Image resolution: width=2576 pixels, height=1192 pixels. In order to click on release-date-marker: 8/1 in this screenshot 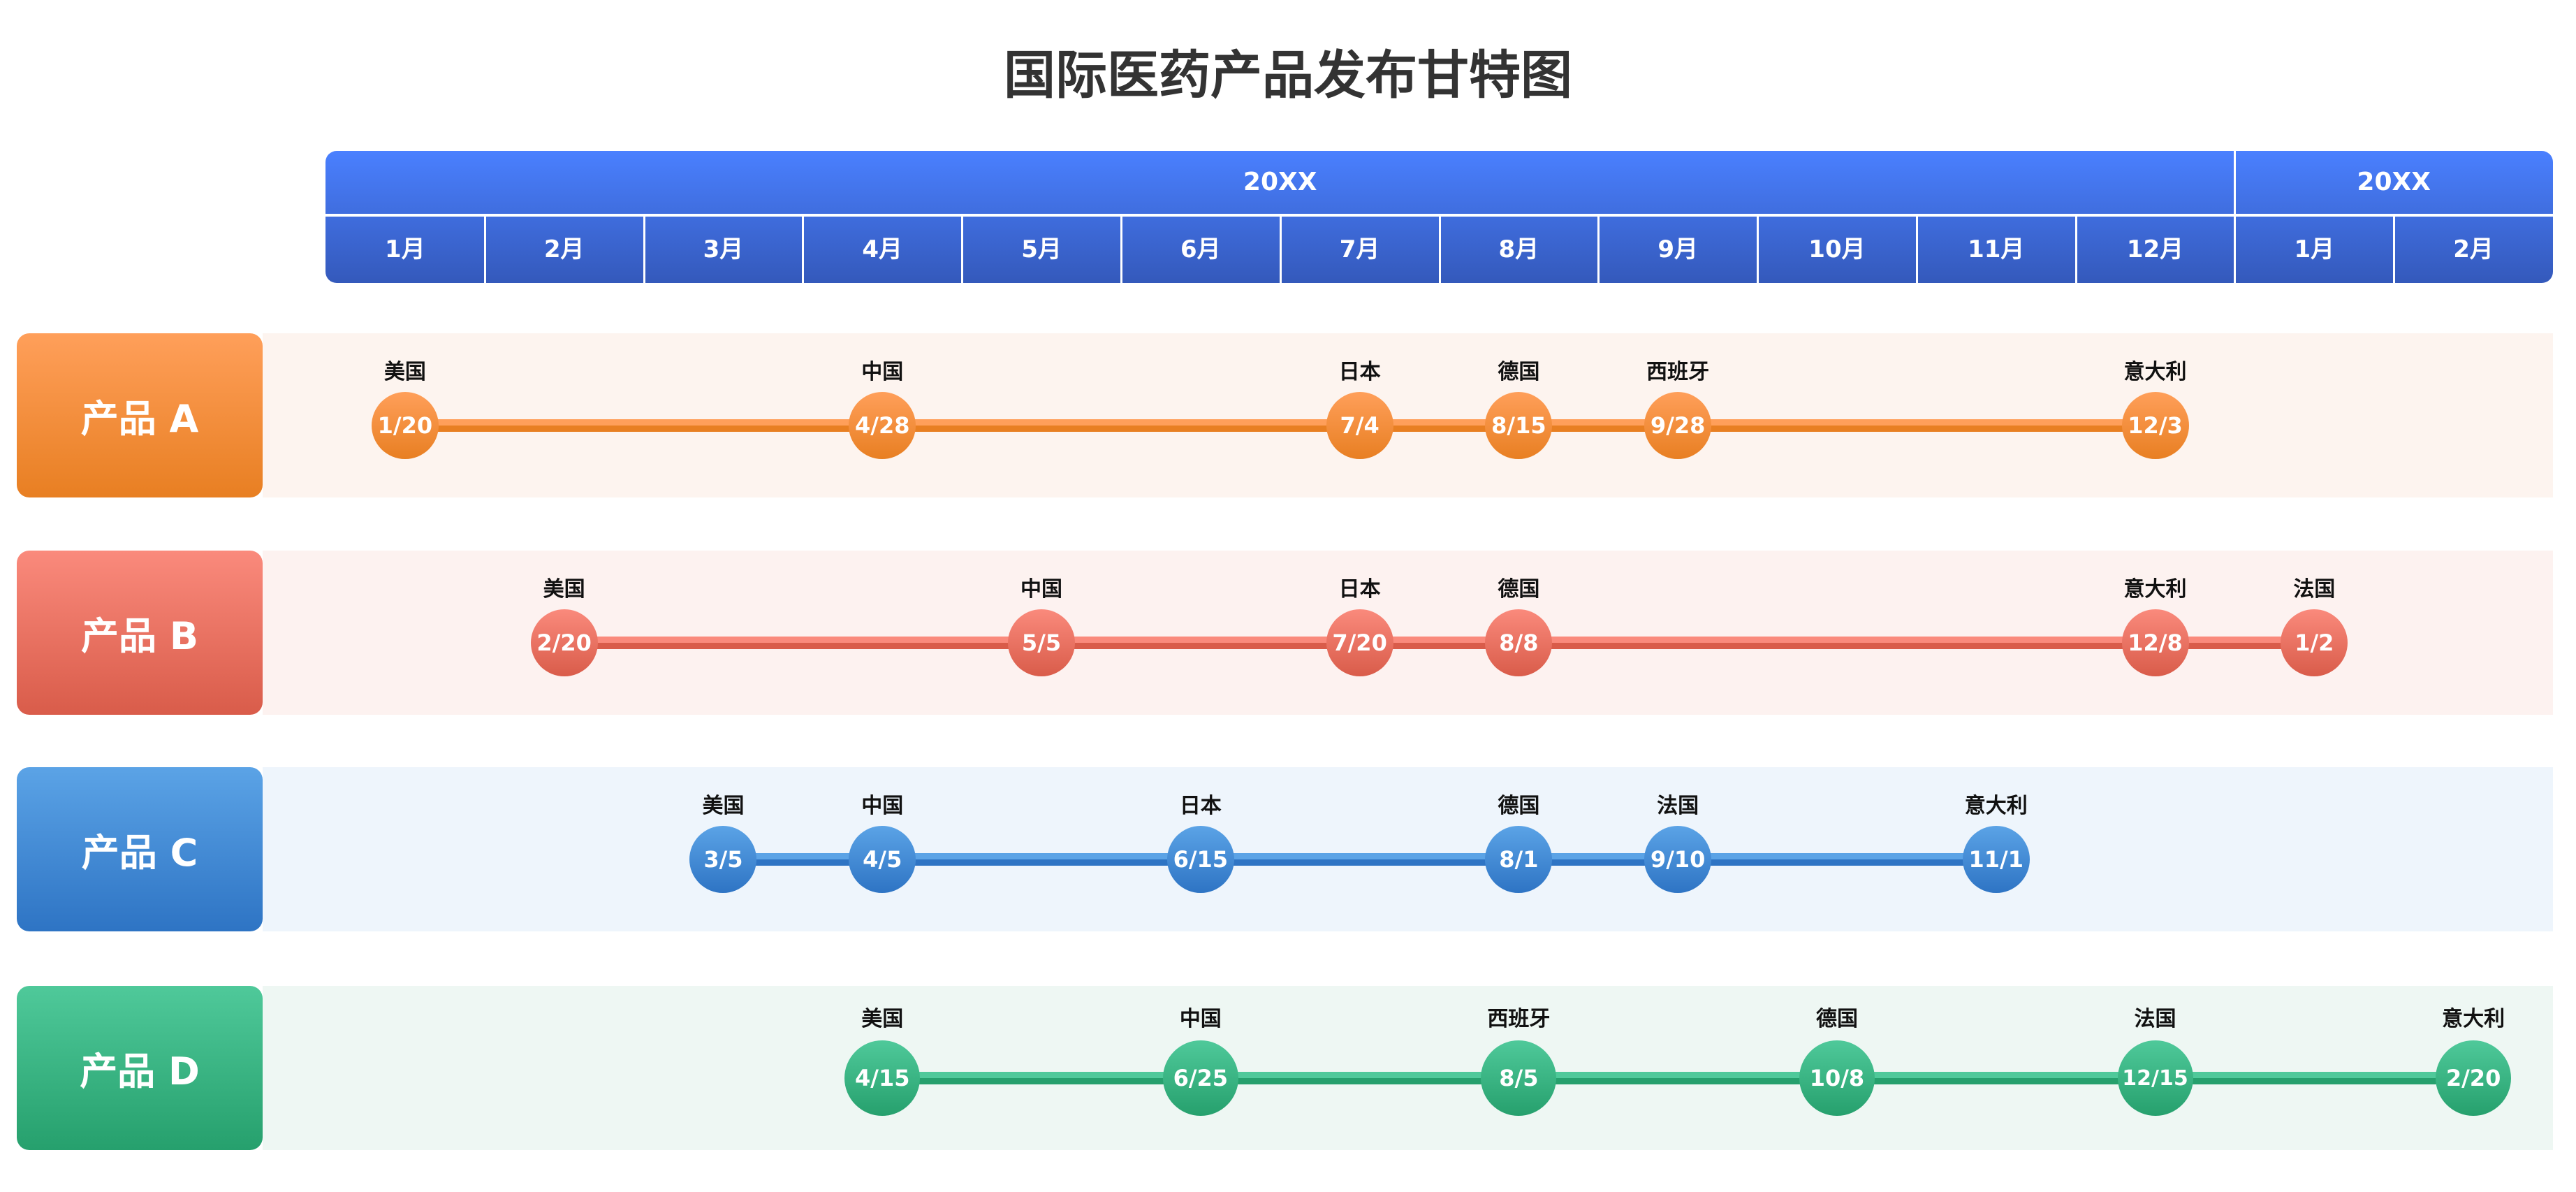, I will do `click(1519, 860)`.